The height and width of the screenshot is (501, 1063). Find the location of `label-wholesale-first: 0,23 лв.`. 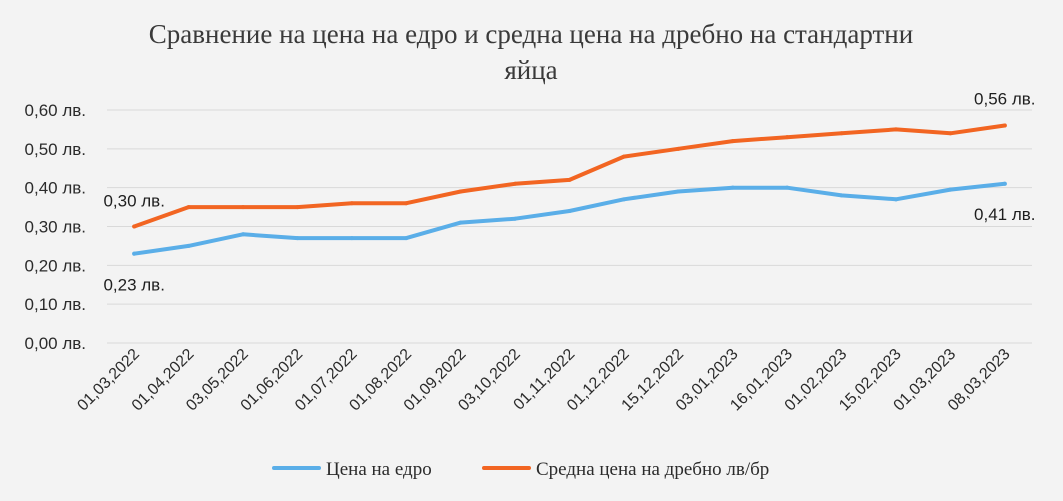

label-wholesale-first: 0,23 лв. is located at coordinates (133, 285).